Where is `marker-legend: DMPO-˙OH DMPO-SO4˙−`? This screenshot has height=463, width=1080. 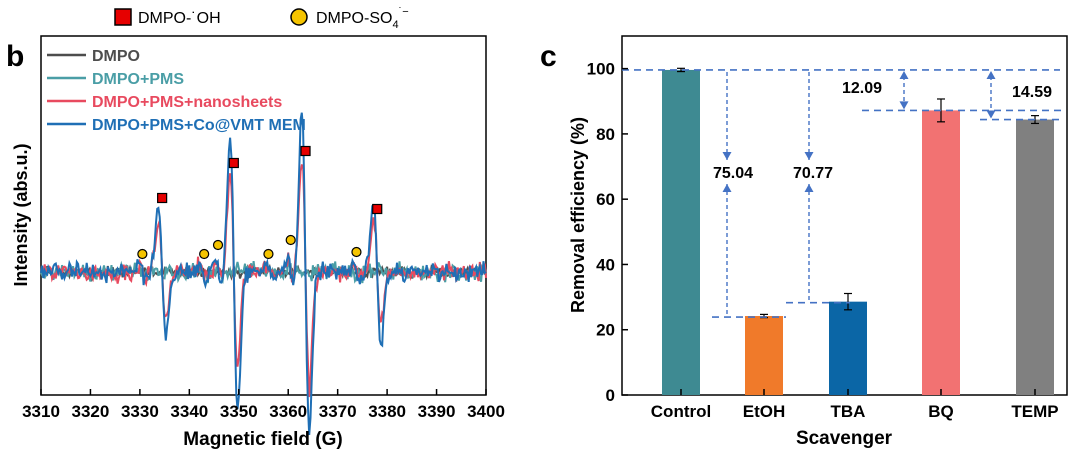
marker-legend: DMPO-˙OH DMPO-SO4˙− is located at coordinates (261, 18).